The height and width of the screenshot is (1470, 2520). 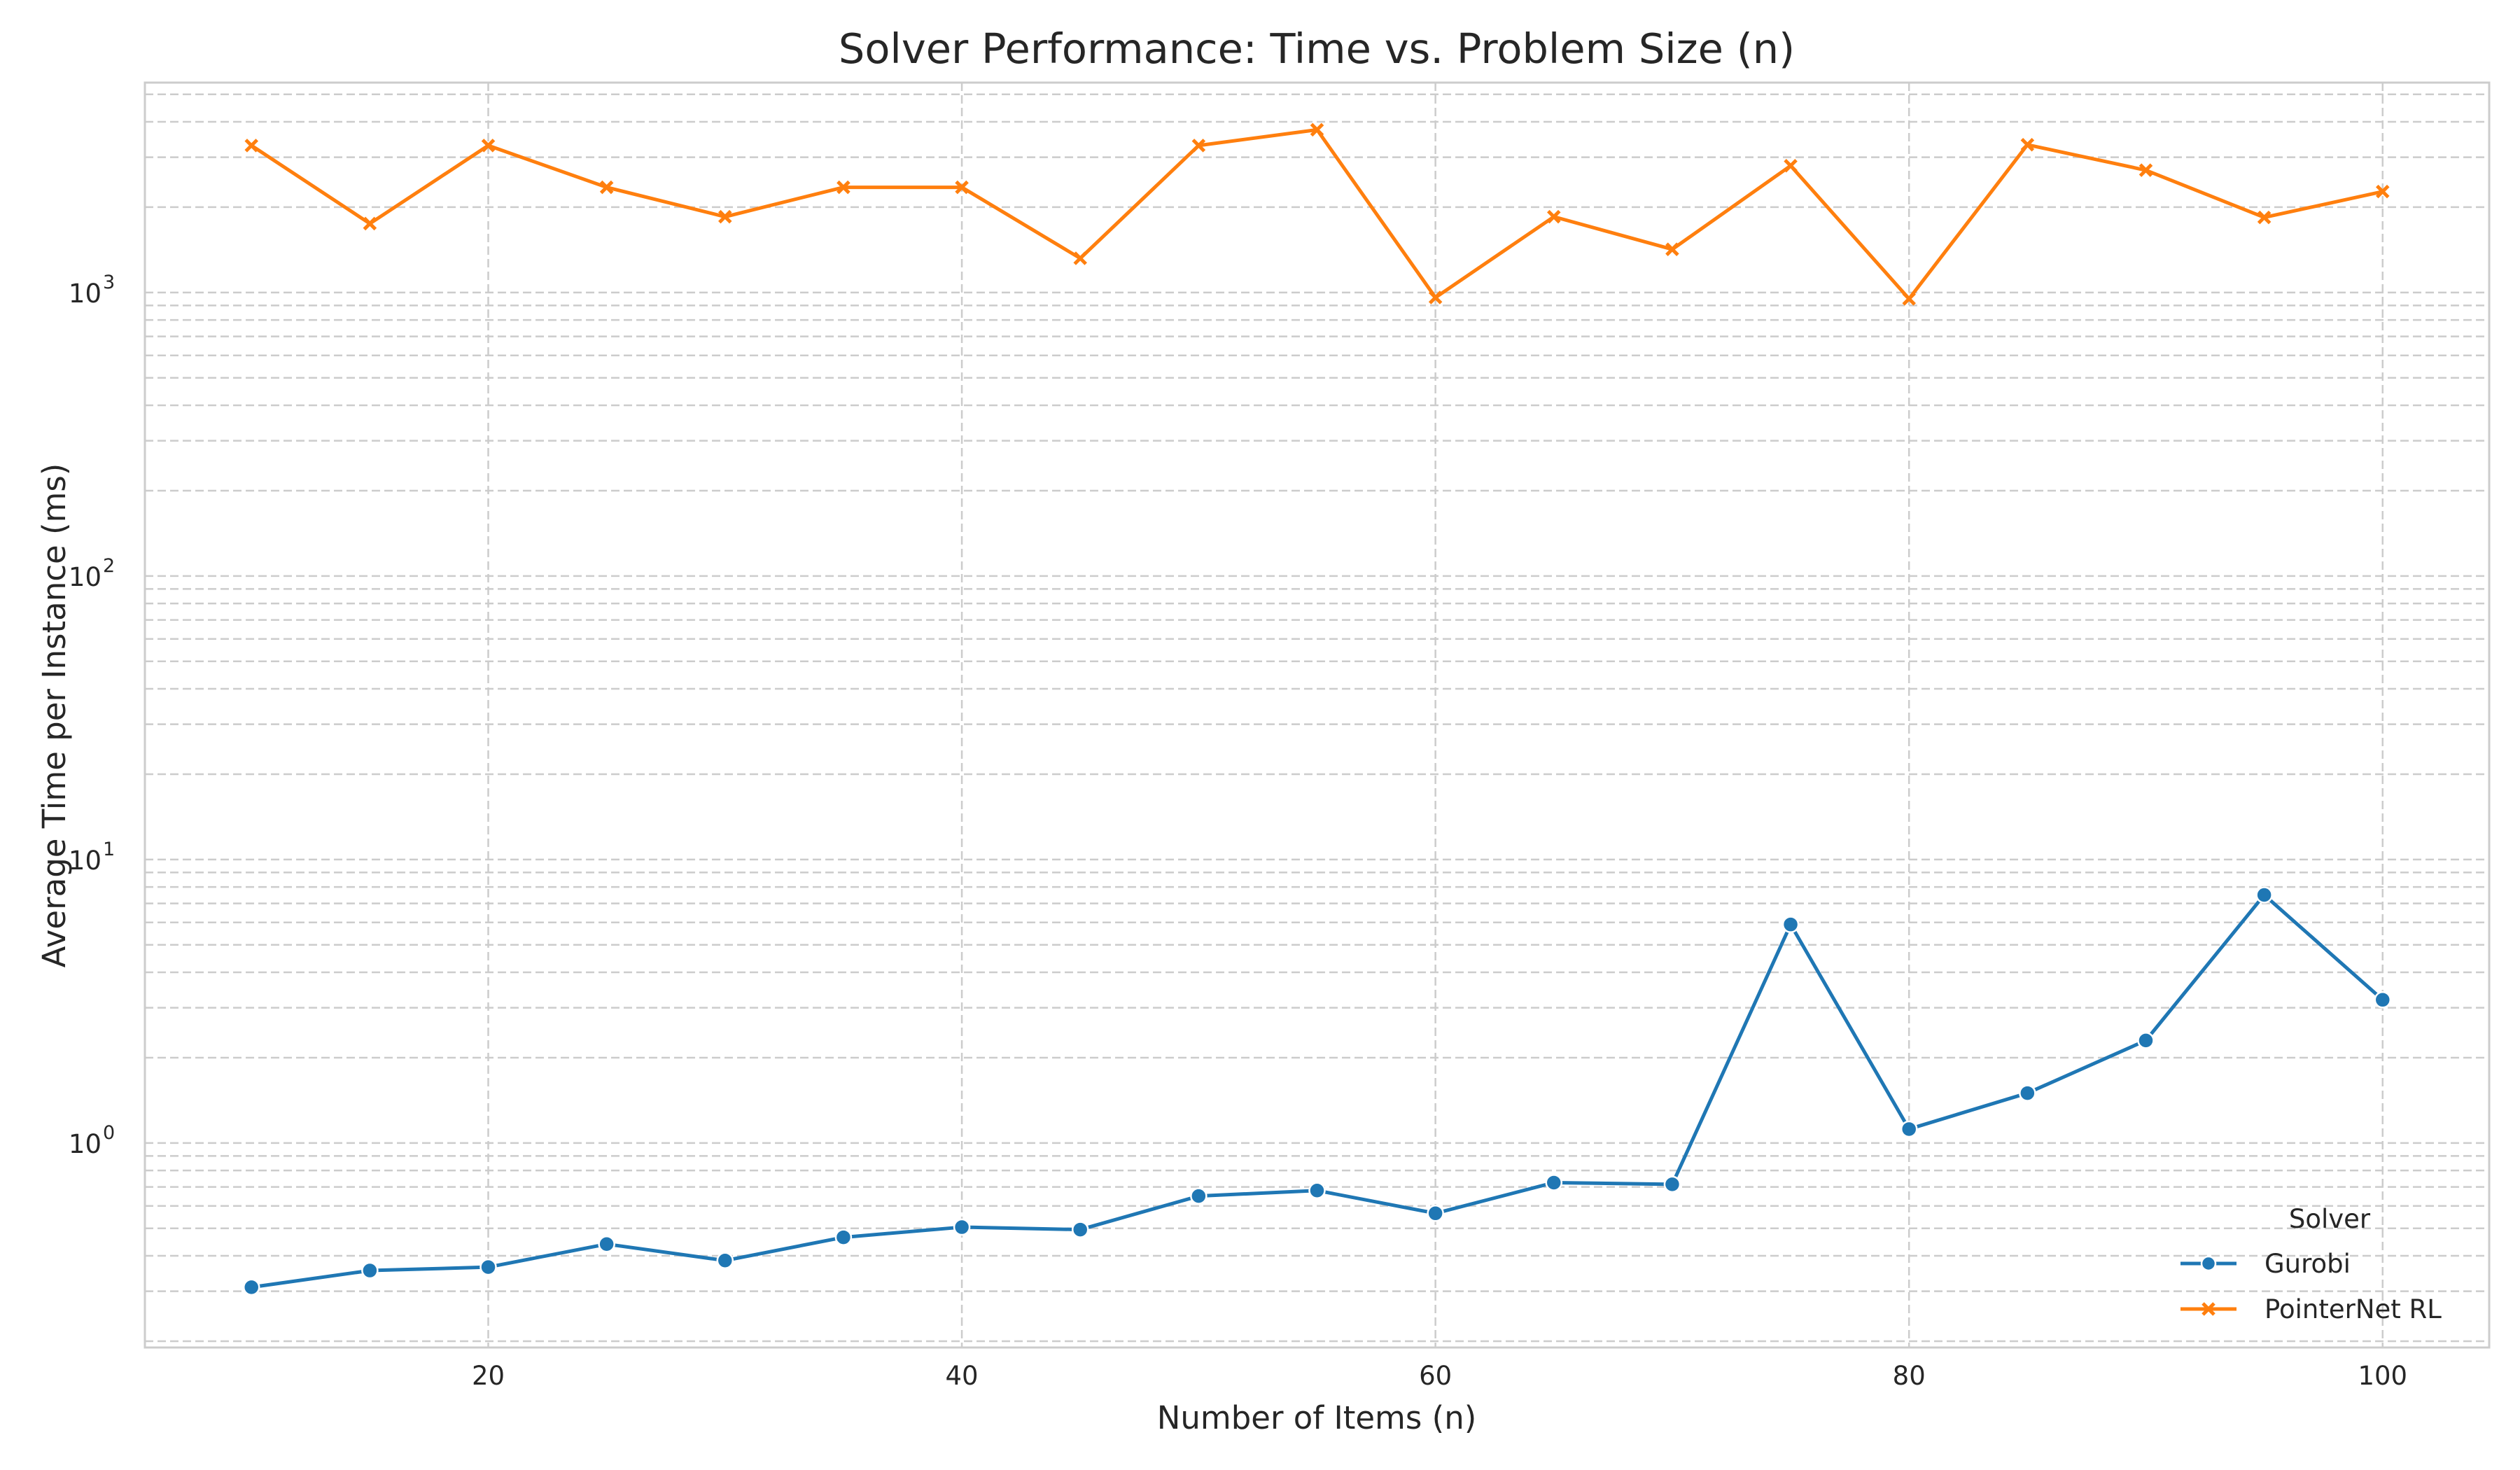 I want to click on legend-label-pointernet: PointerNet RL, so click(x=2353, y=1309).